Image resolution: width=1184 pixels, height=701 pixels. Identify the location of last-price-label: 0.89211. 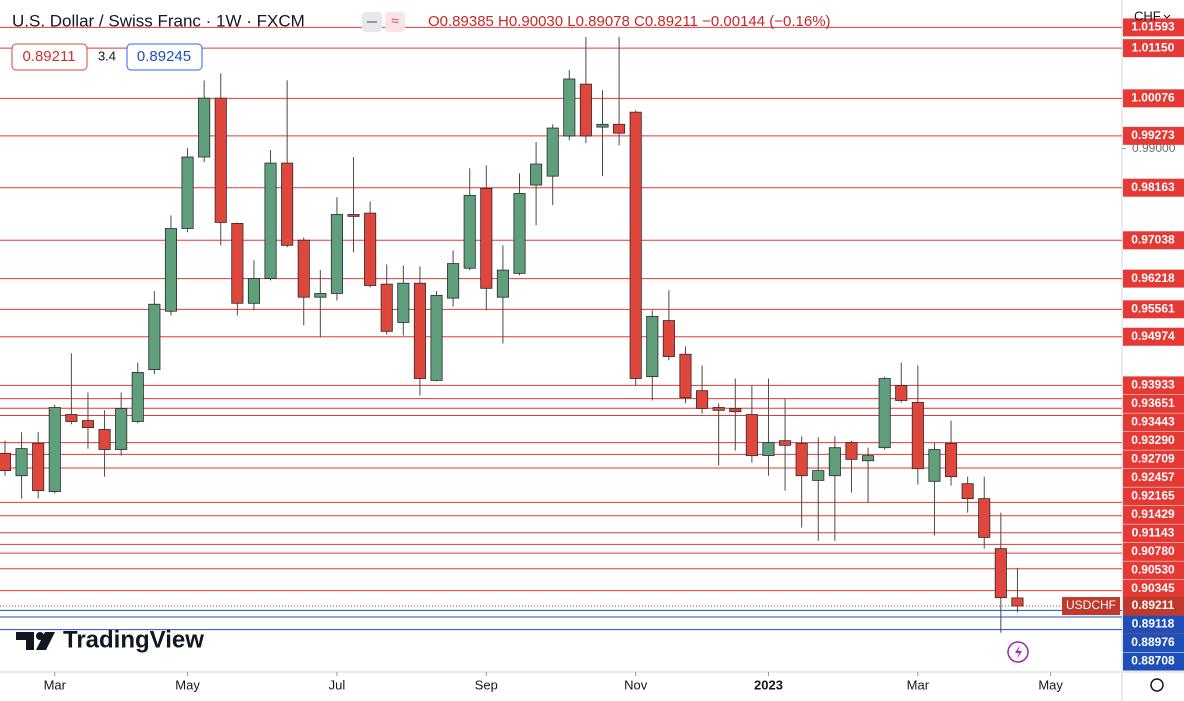
(1153, 605).